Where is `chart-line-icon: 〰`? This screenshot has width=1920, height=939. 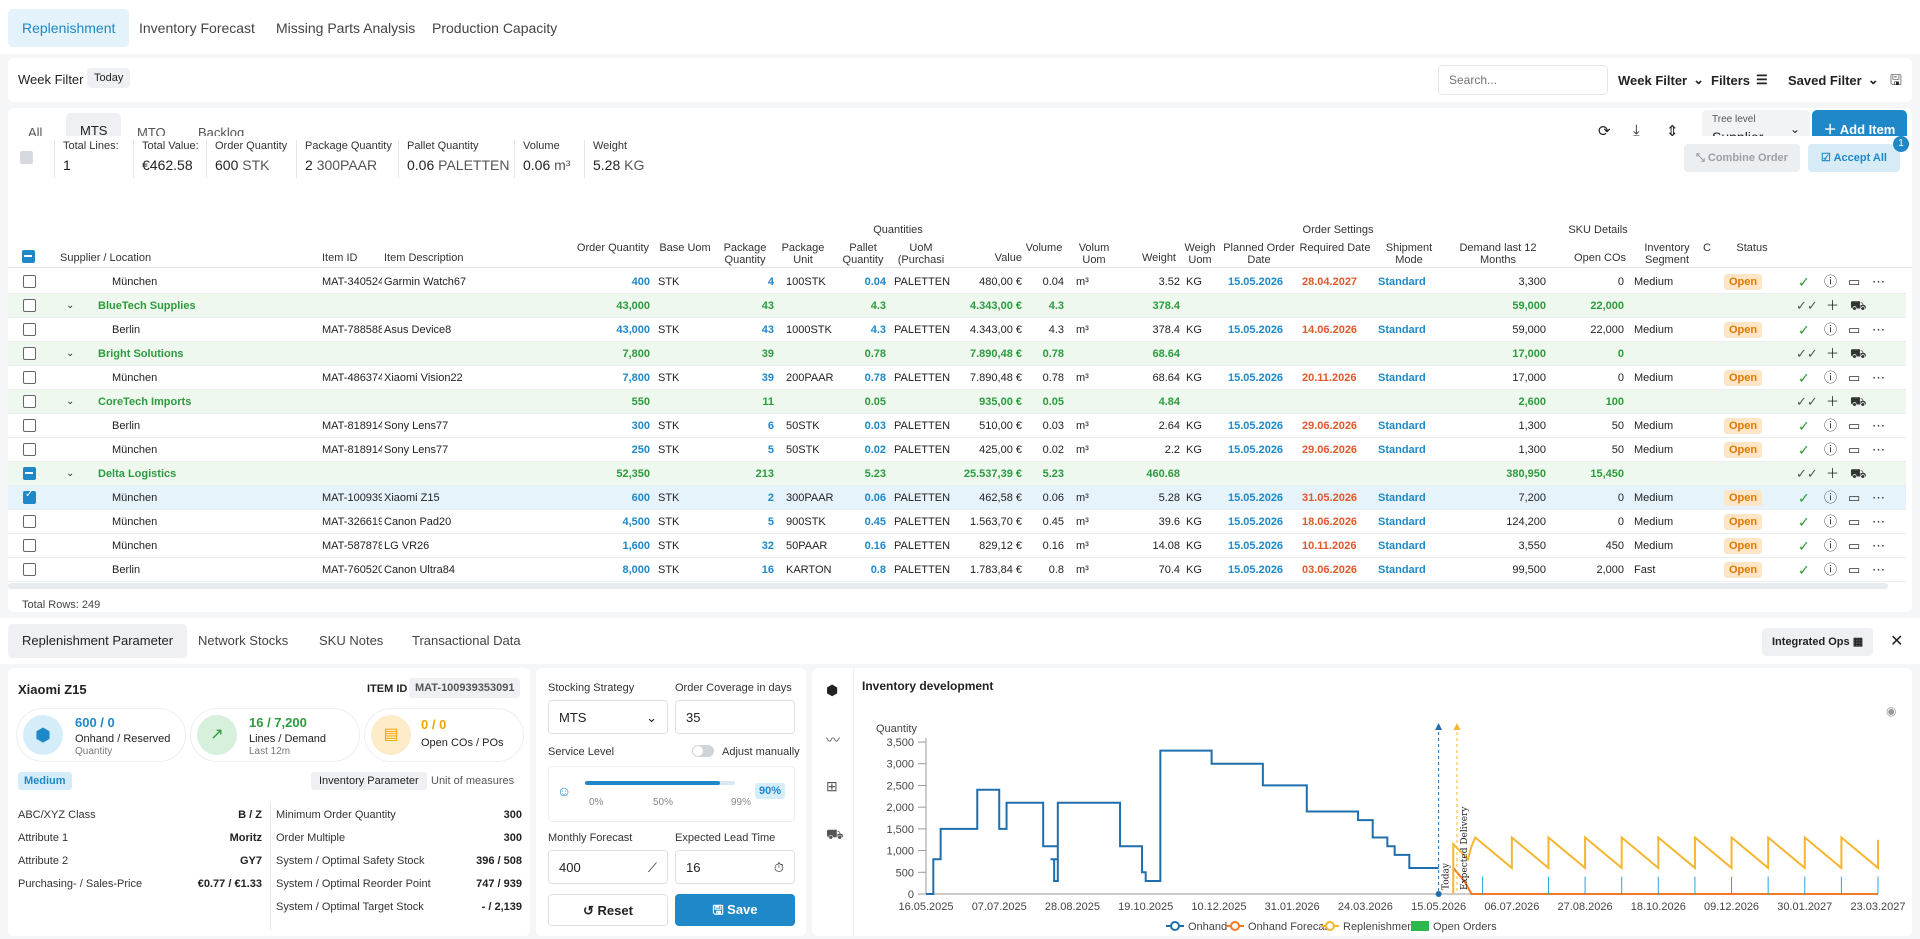
chart-line-icon: 〰 is located at coordinates (833, 740).